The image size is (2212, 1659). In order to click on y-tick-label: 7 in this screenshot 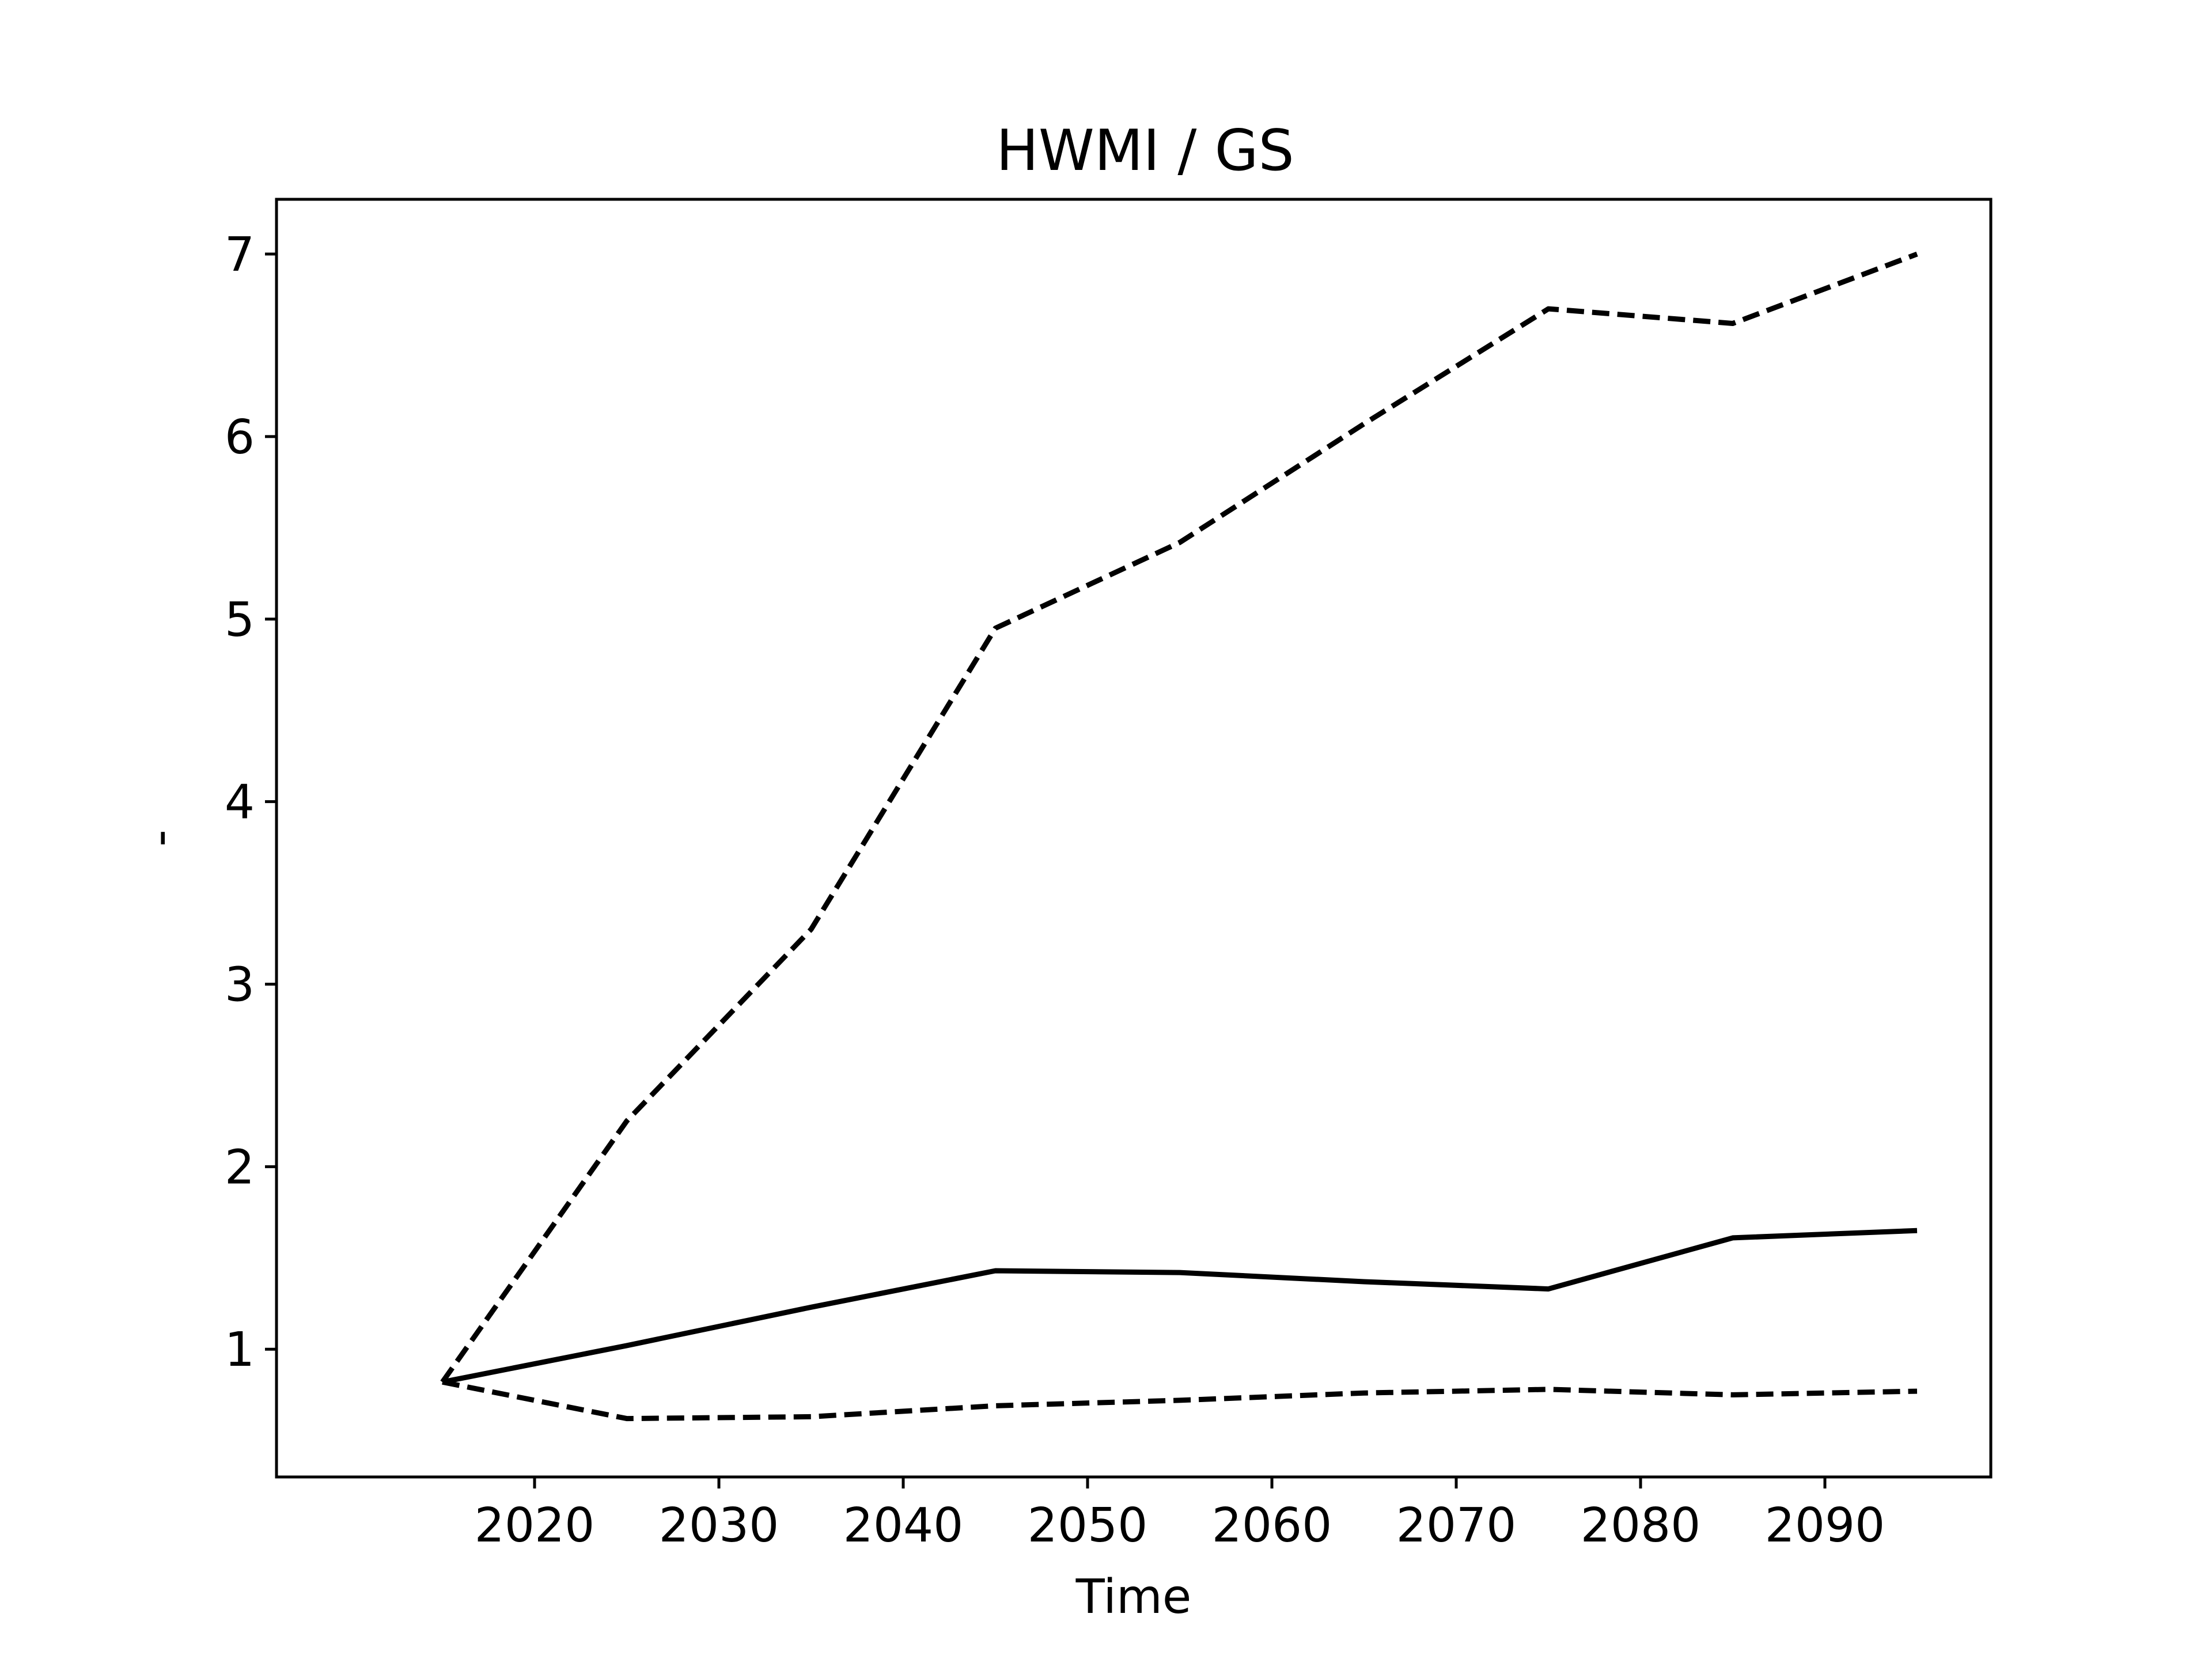, I will do `click(240, 255)`.